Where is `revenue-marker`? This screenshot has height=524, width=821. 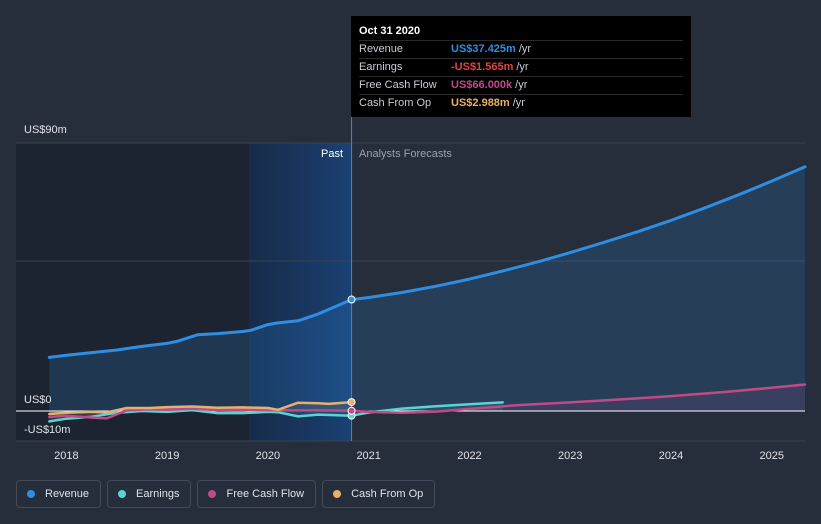 revenue-marker is located at coordinates (351, 299).